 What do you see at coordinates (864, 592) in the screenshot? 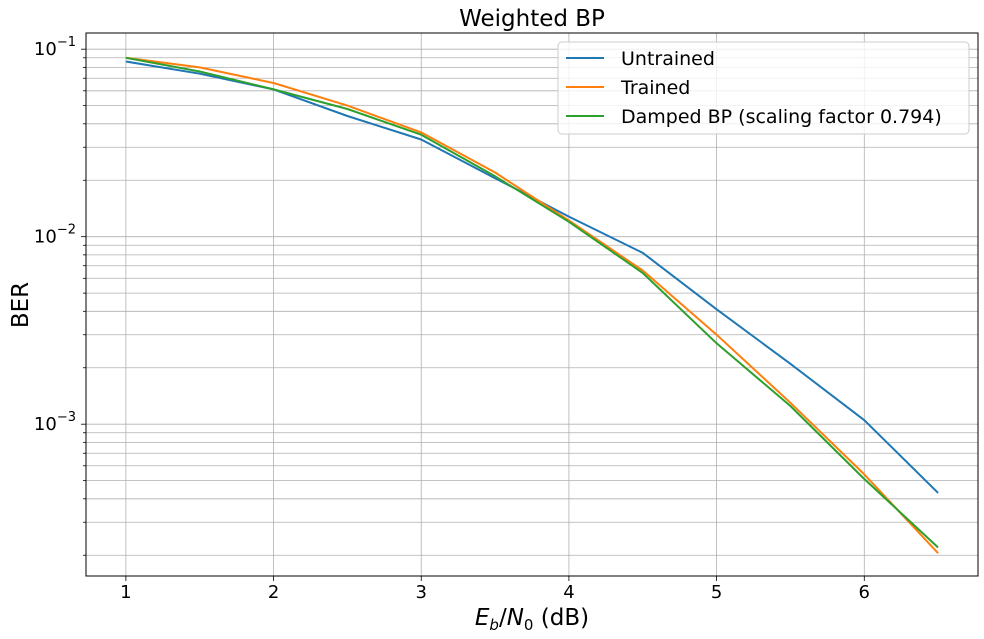
I see `x-tick-label: 6` at bounding box center [864, 592].